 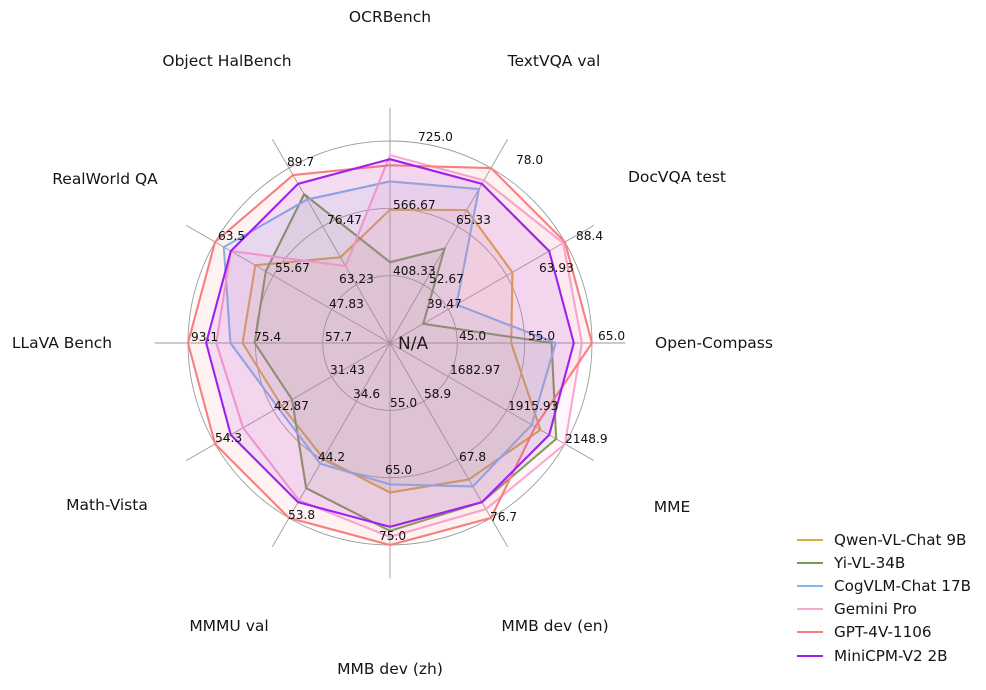 I want to click on tick-label-28: 42.87, so click(x=291, y=406).